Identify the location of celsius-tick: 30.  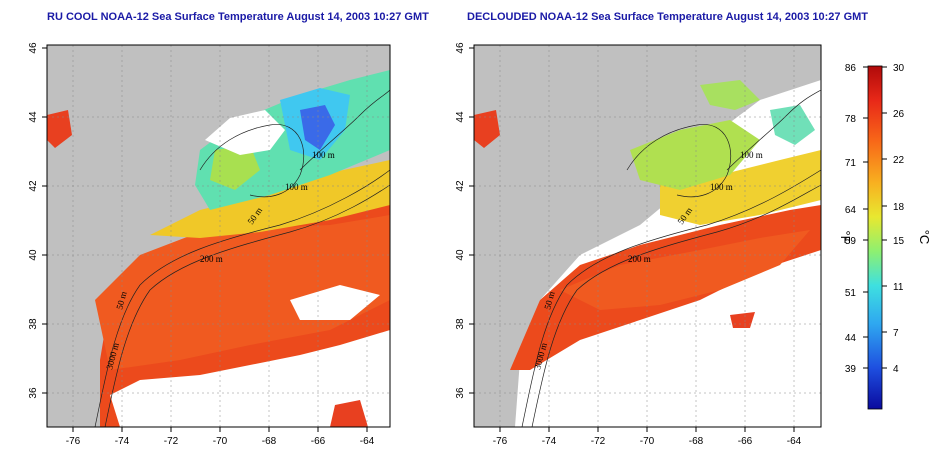
(899, 68).